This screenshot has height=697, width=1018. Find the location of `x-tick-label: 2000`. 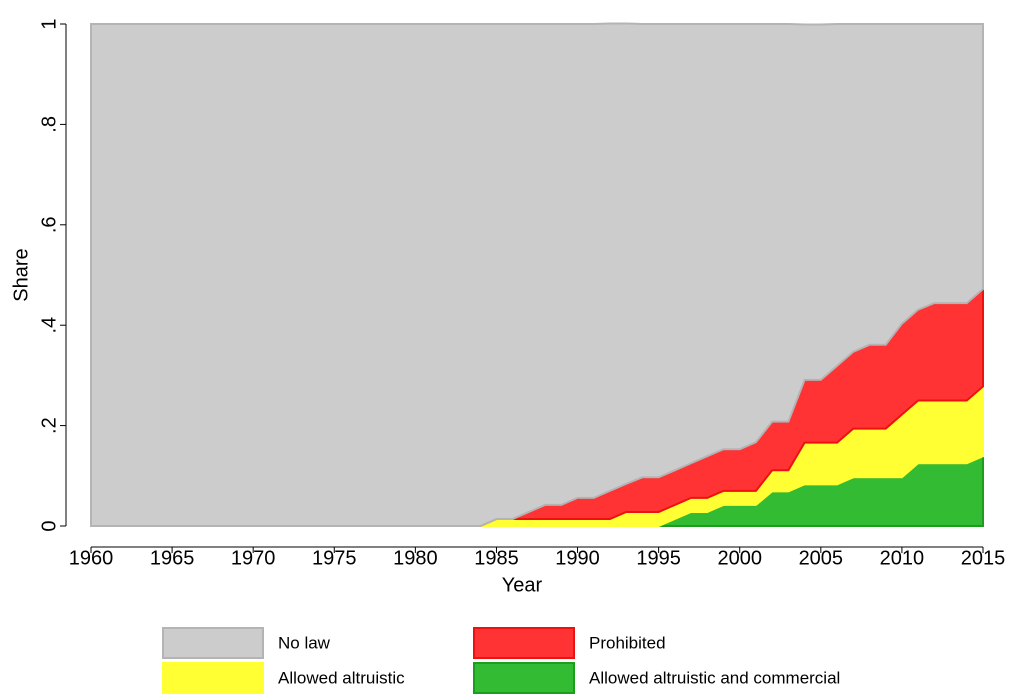

x-tick-label: 2000 is located at coordinates (739, 558).